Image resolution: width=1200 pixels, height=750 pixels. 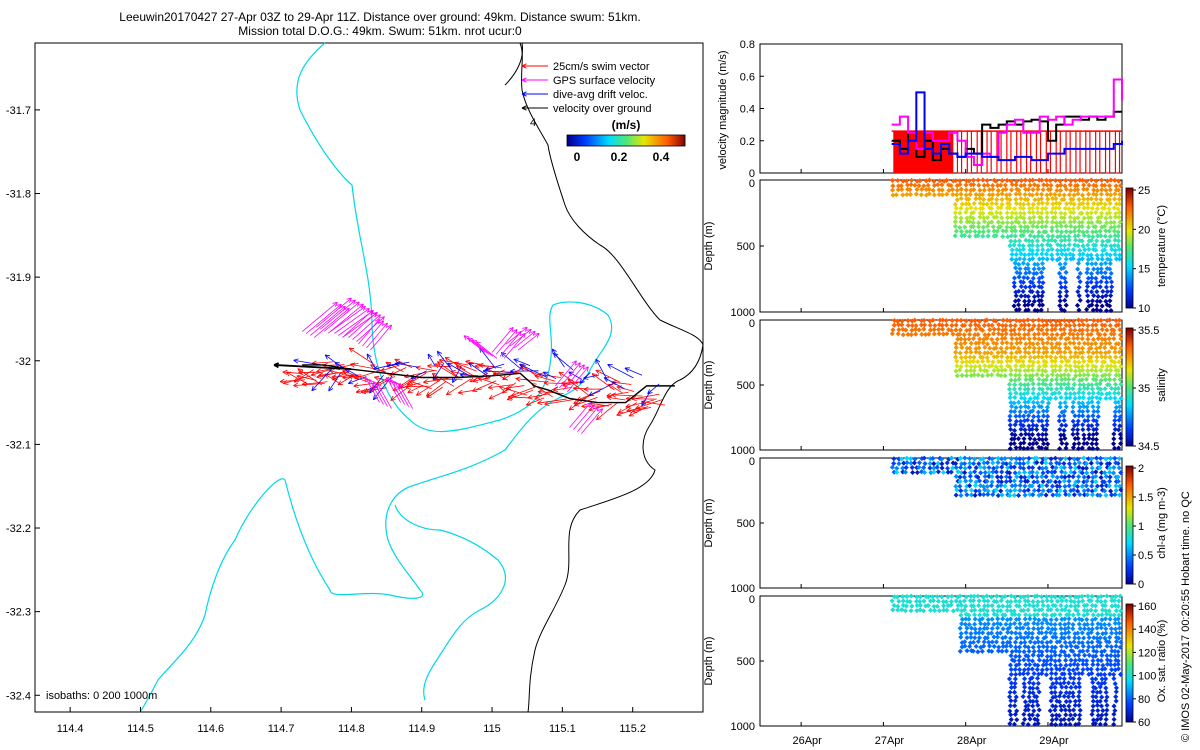 What do you see at coordinates (1148, 447) in the screenshot?
I see `colorbar-tick-label-sal: 34.5` at bounding box center [1148, 447].